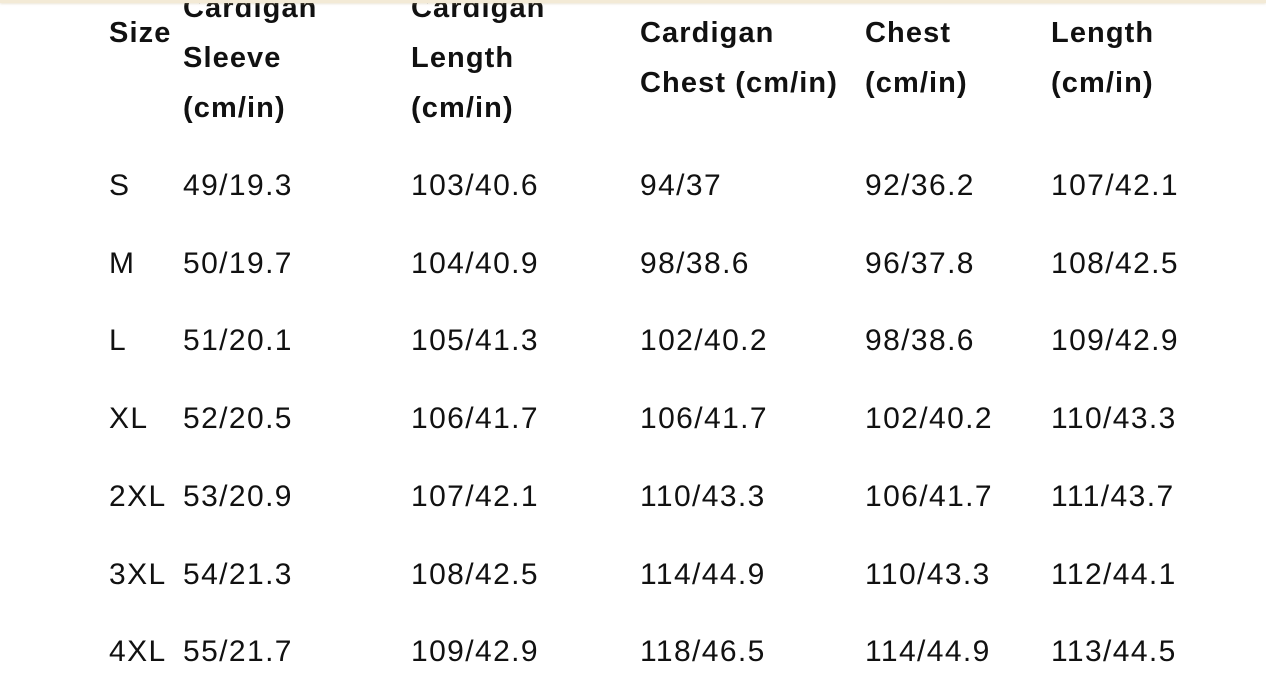  What do you see at coordinates (475, 185) in the screenshot?
I see `measure-cell: 103/40.6` at bounding box center [475, 185].